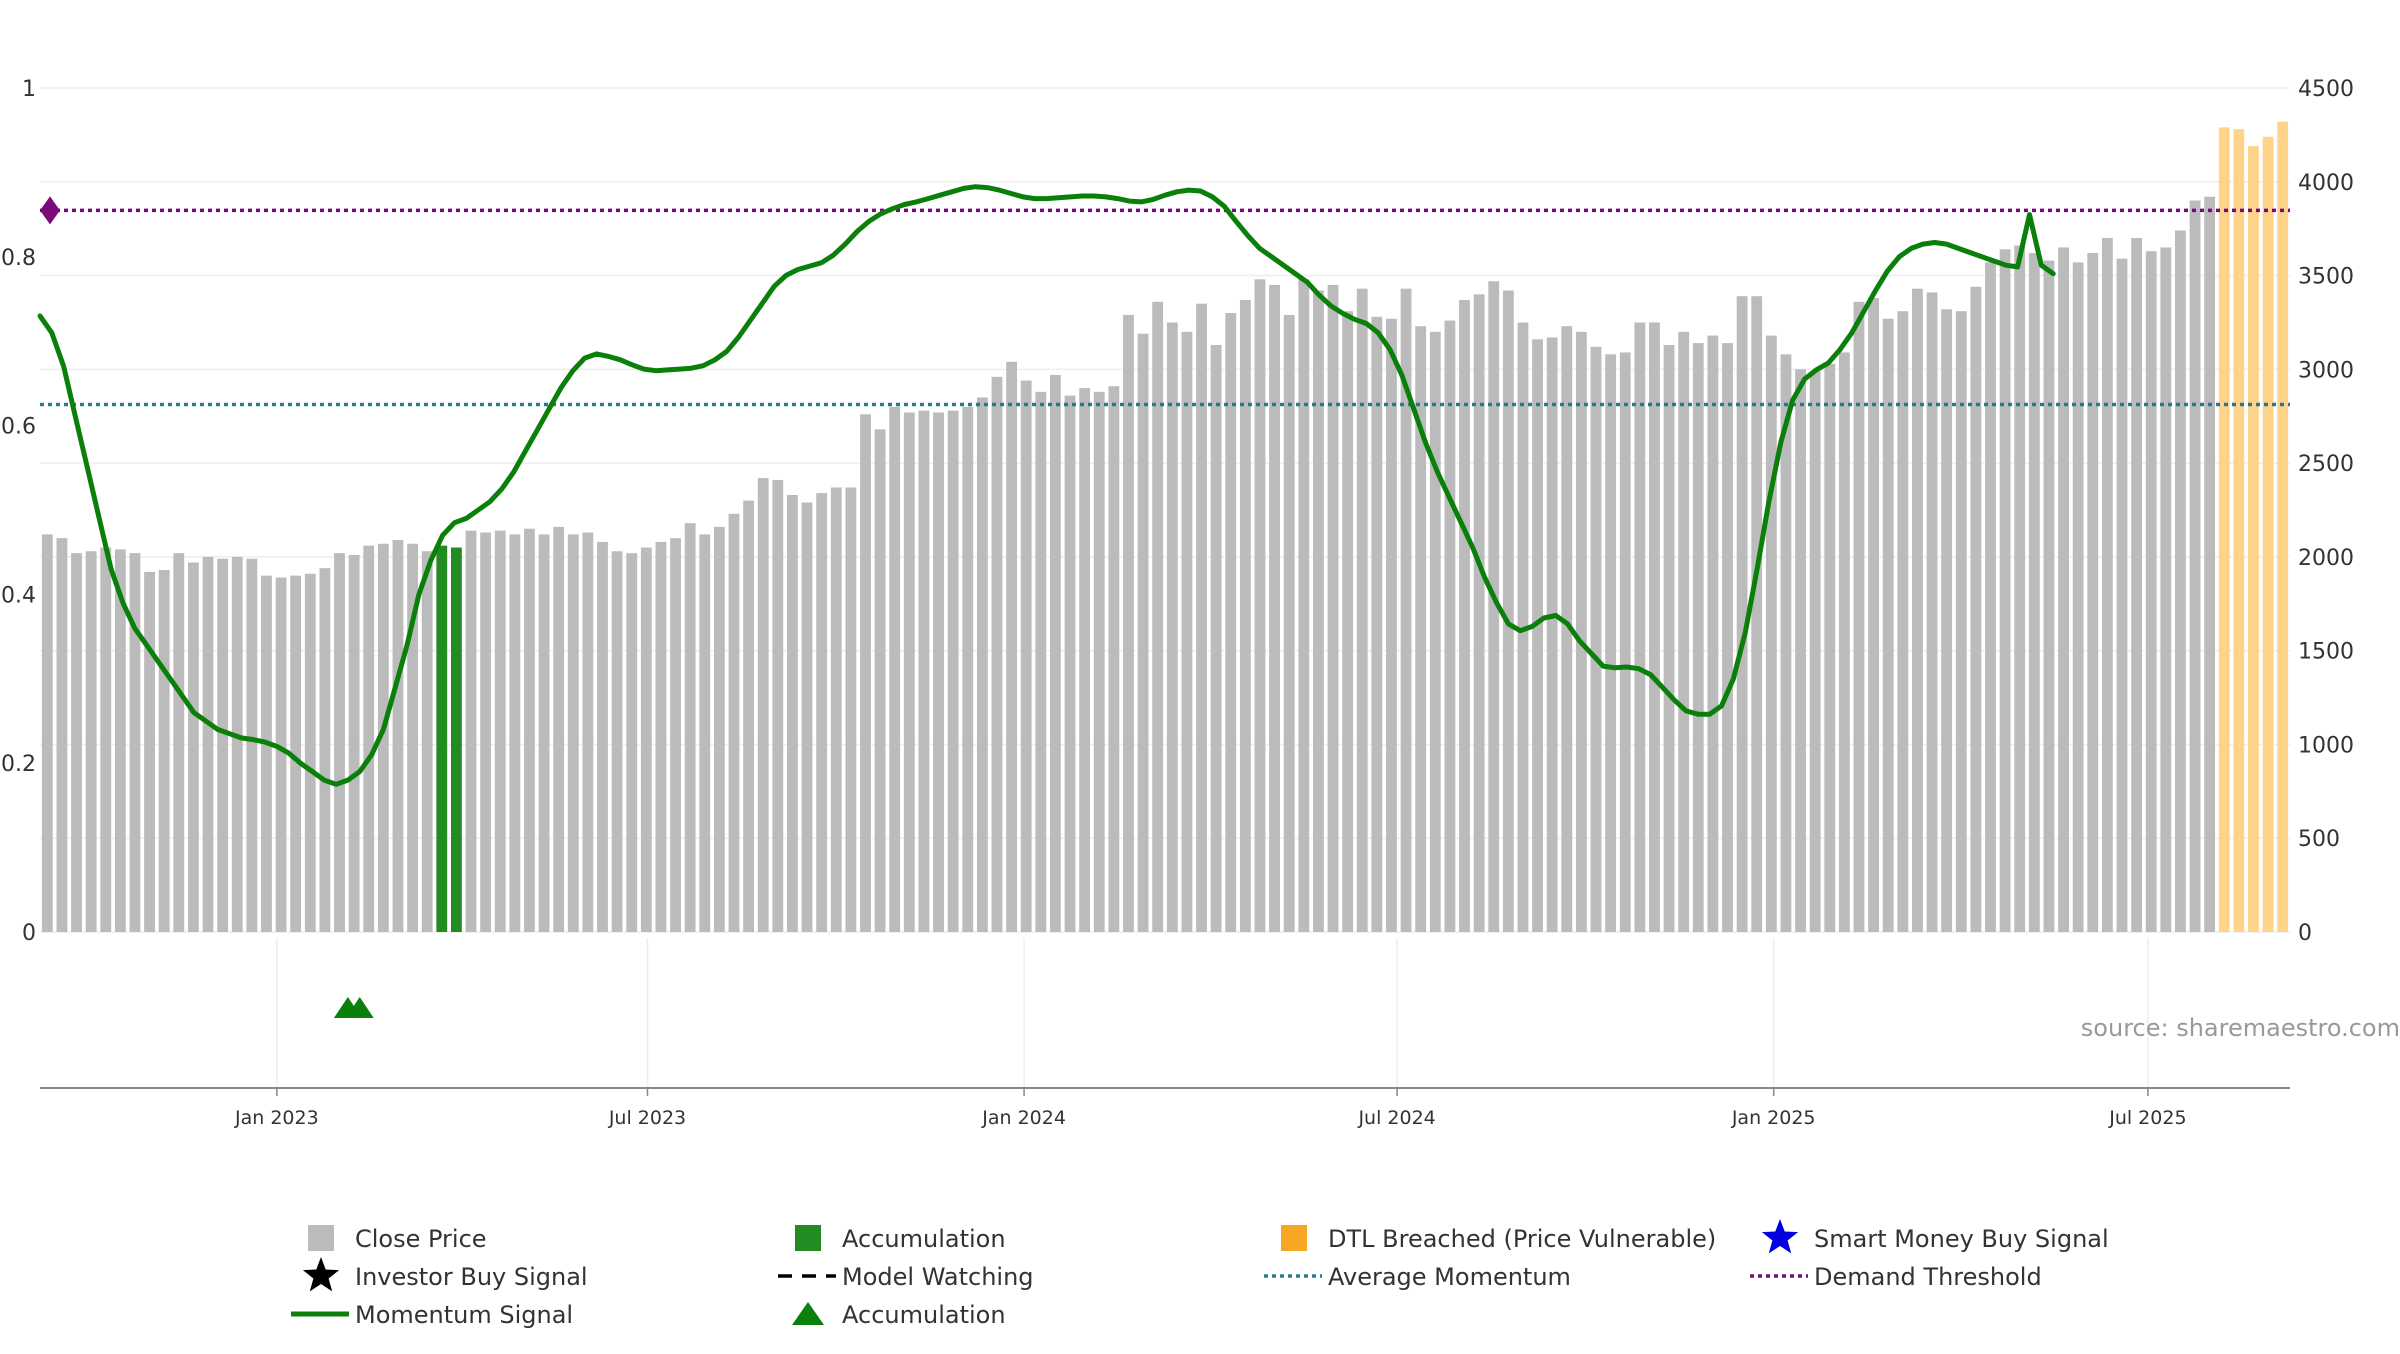 This screenshot has width=2400, height=1354. I want to click on accumulation-bar, so click(442, 738).